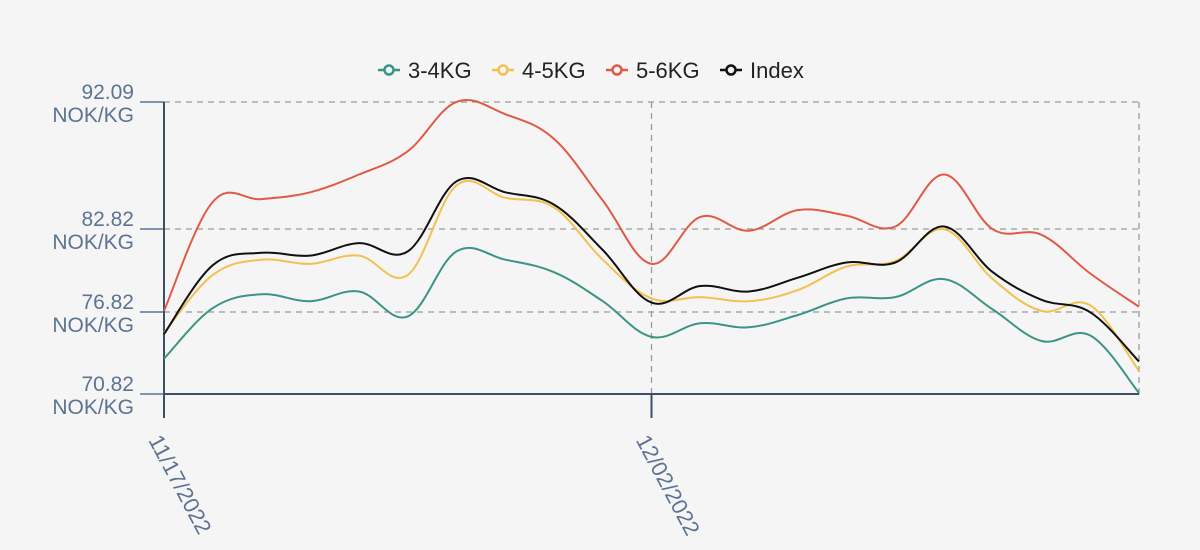  I want to click on legend-item: 4-5KG, so click(539, 70).